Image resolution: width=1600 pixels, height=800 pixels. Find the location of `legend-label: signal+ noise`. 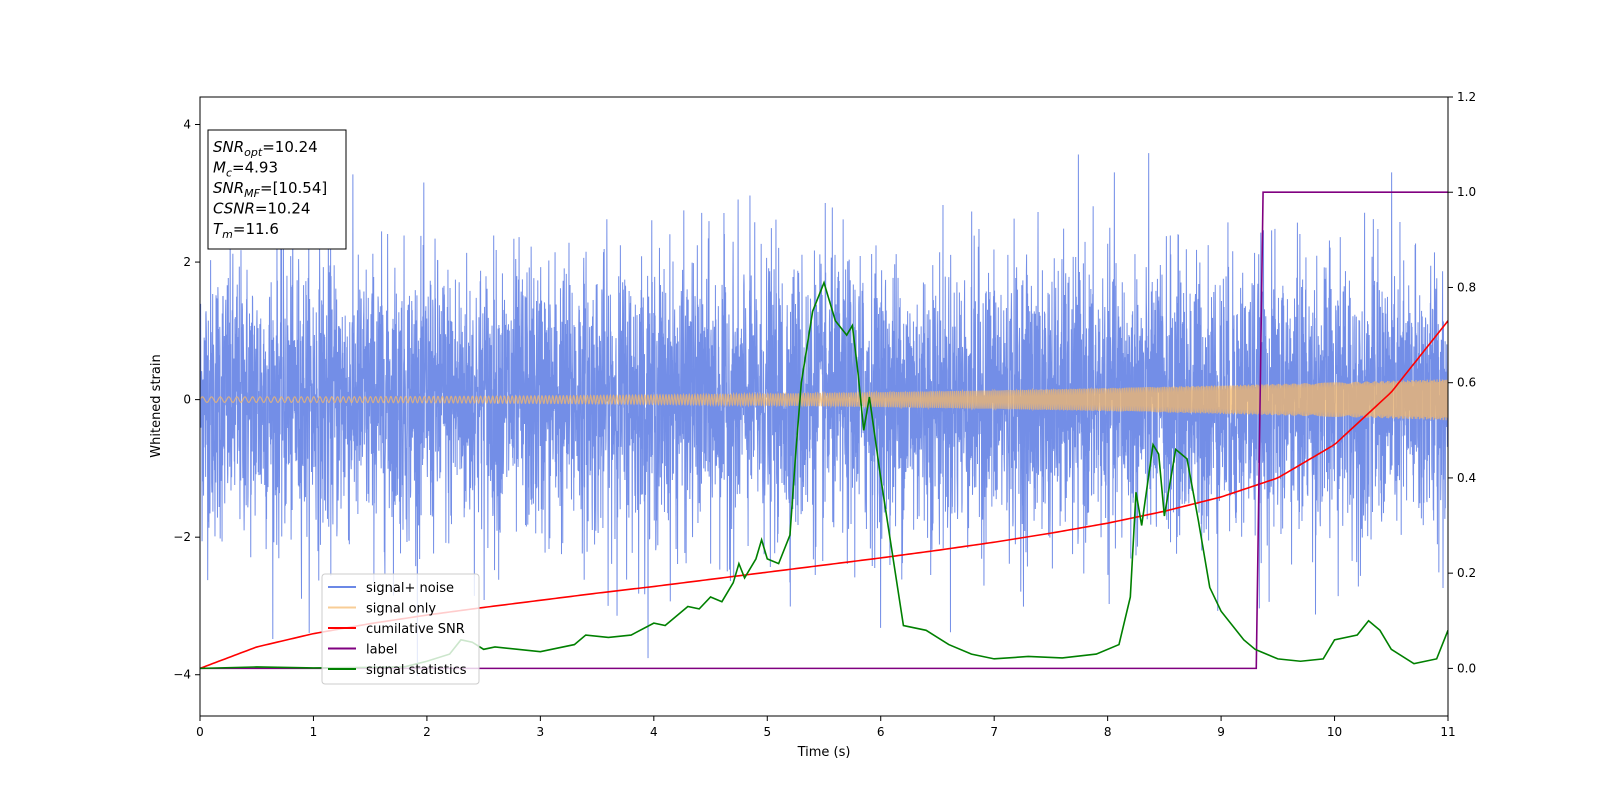

legend-label: signal+ noise is located at coordinates (410, 588).